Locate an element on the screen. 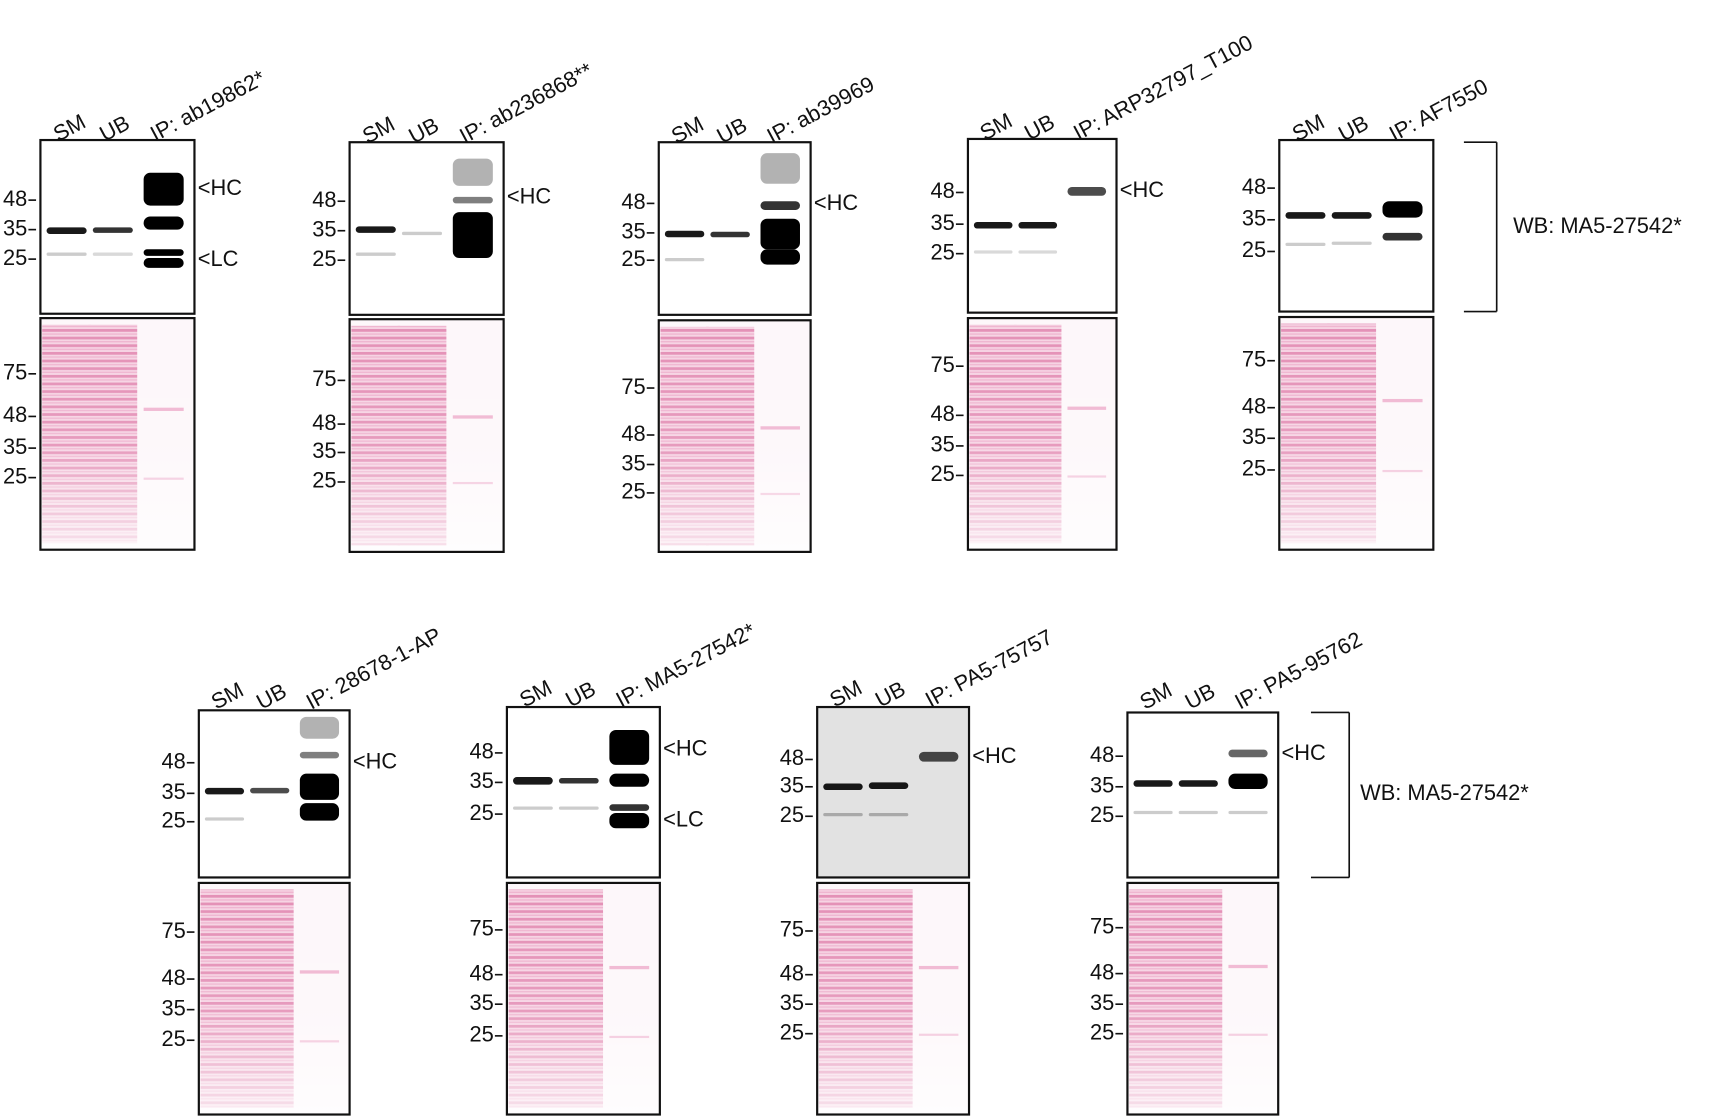 This screenshot has width=1713, height=1118. lane-label: IP: PA5-75757 is located at coordinates (989, 668).